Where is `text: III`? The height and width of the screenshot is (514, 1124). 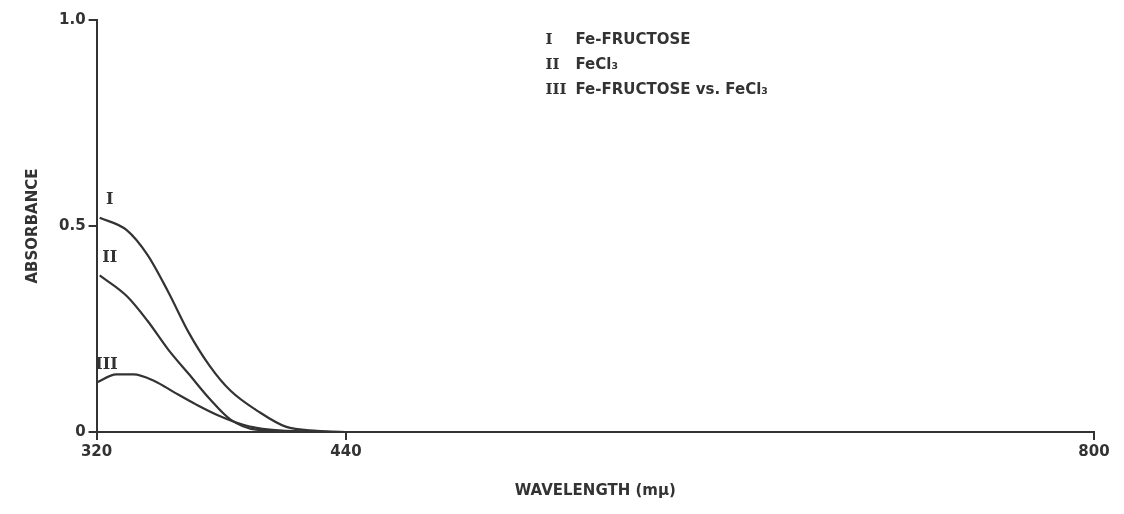
text: III is located at coordinates (556, 88).